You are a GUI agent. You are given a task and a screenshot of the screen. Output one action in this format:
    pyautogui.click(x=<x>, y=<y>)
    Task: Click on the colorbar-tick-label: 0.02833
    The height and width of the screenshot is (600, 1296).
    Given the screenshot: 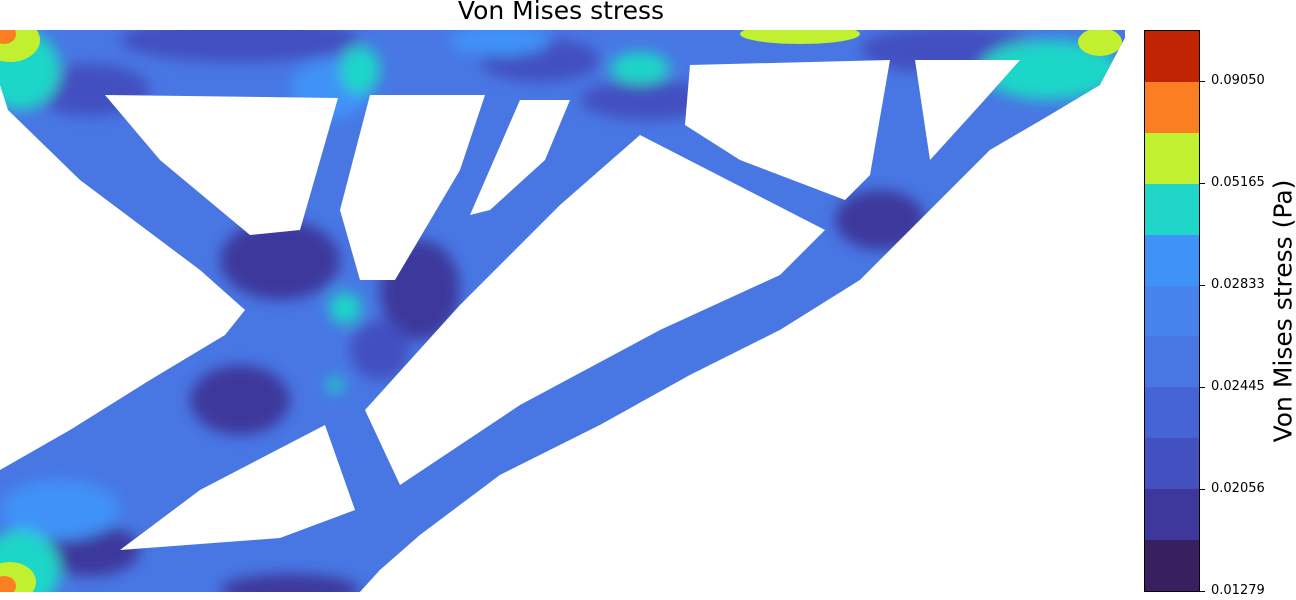 What is the action you would take?
    pyautogui.click(x=1238, y=284)
    